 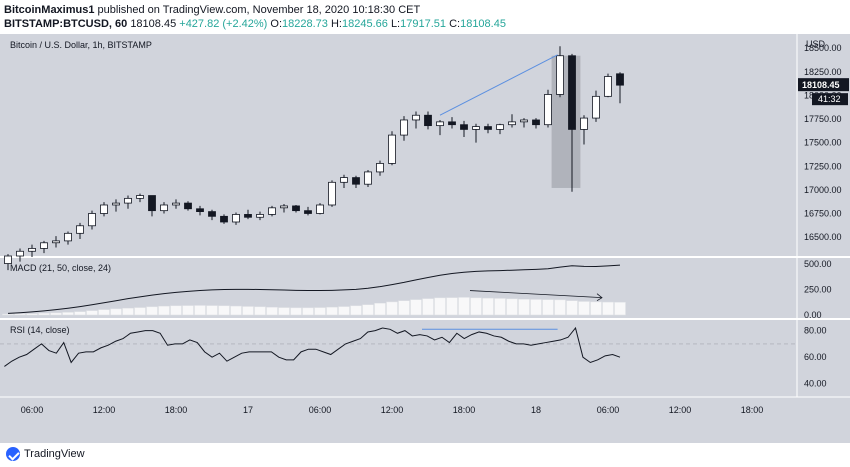 What do you see at coordinates (49, 10) in the screenshot?
I see `author-name: BitcoinMaximus1` at bounding box center [49, 10].